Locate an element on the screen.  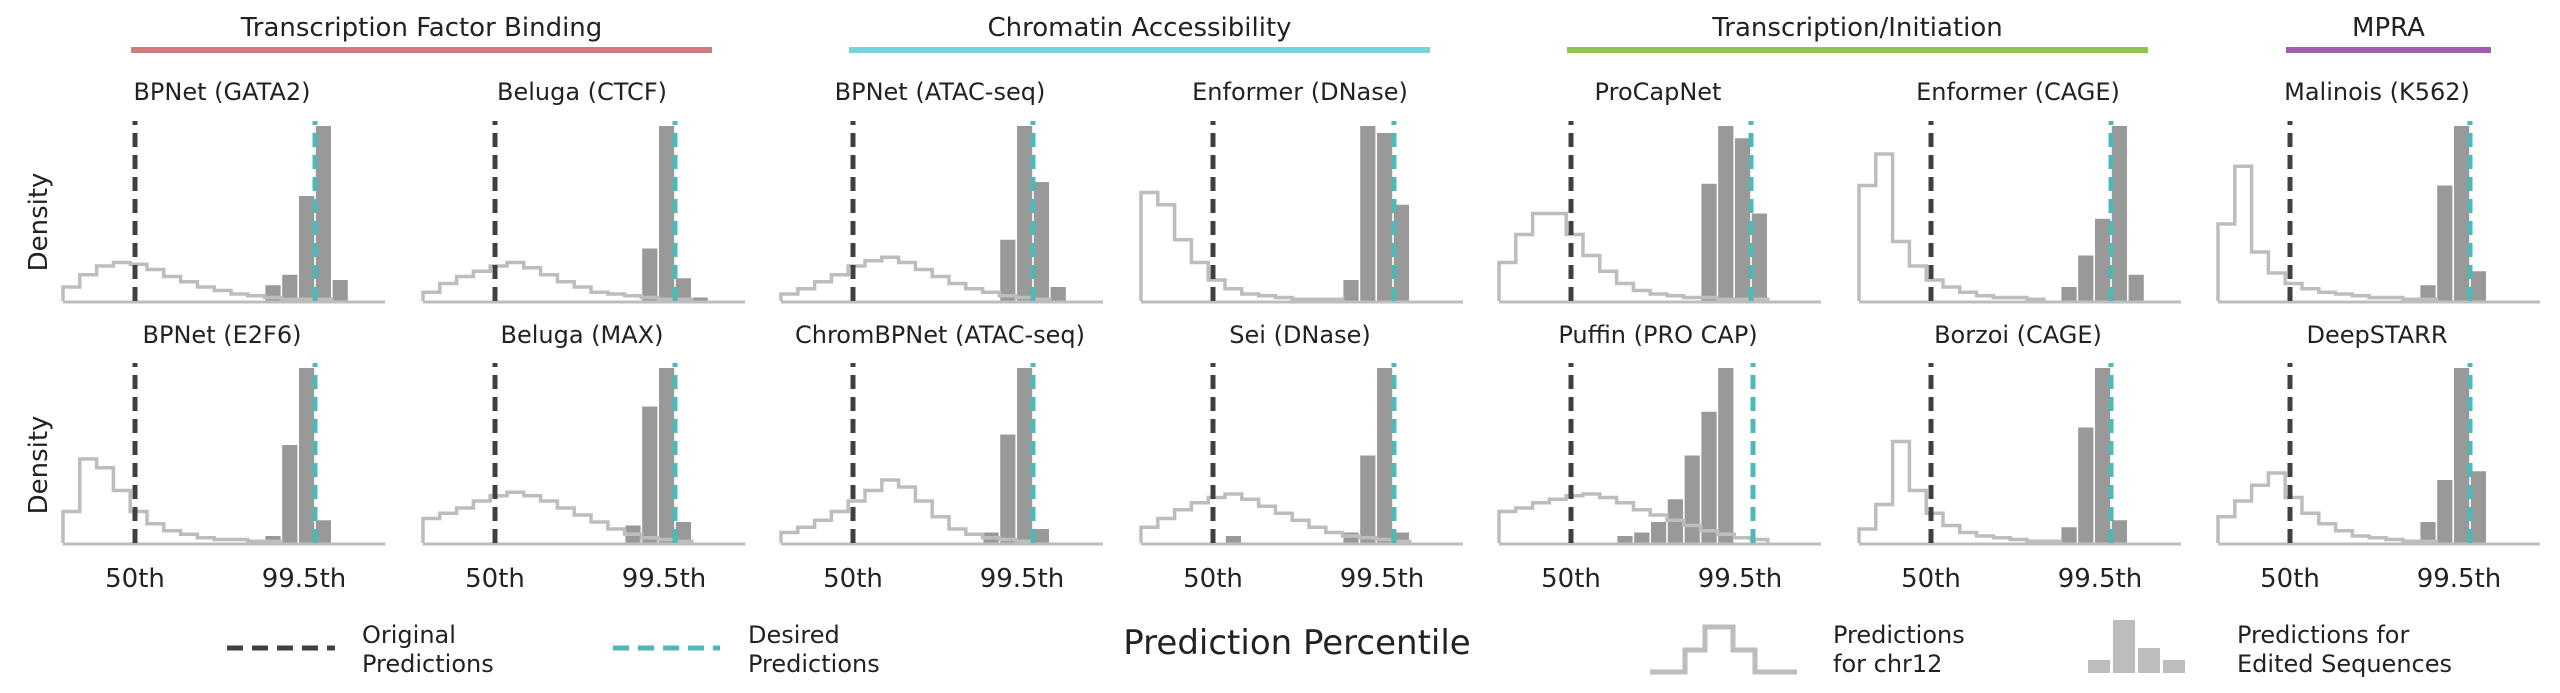
panel-title: Beluga (CTCF) is located at coordinates (582, 92).